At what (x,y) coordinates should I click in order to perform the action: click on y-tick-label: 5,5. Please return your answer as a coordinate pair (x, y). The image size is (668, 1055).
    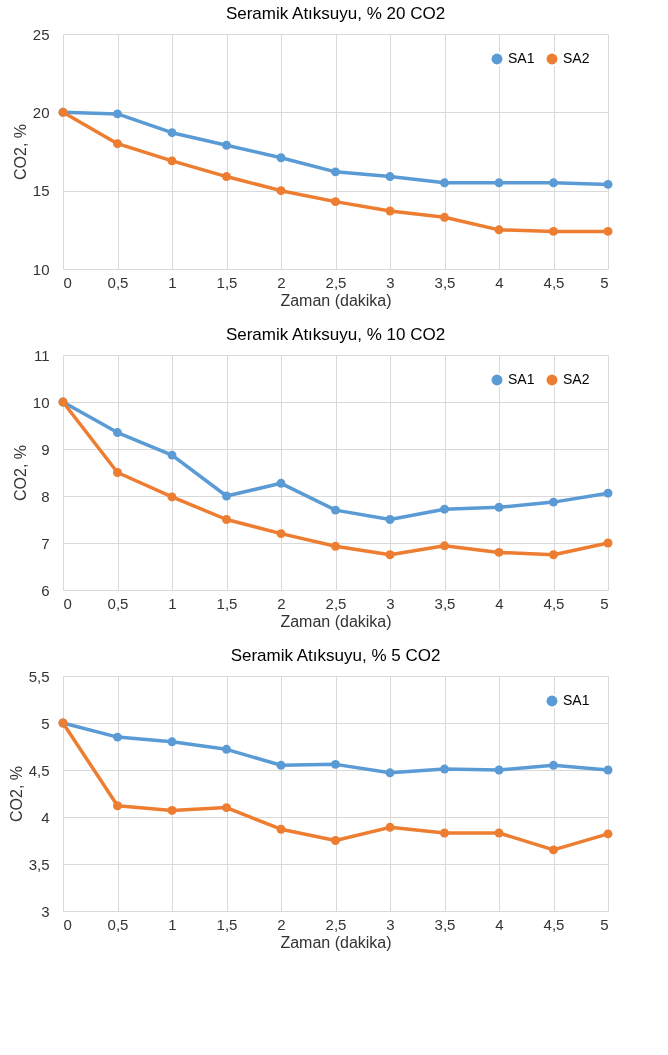
    Looking at the image, I should click on (39, 676).